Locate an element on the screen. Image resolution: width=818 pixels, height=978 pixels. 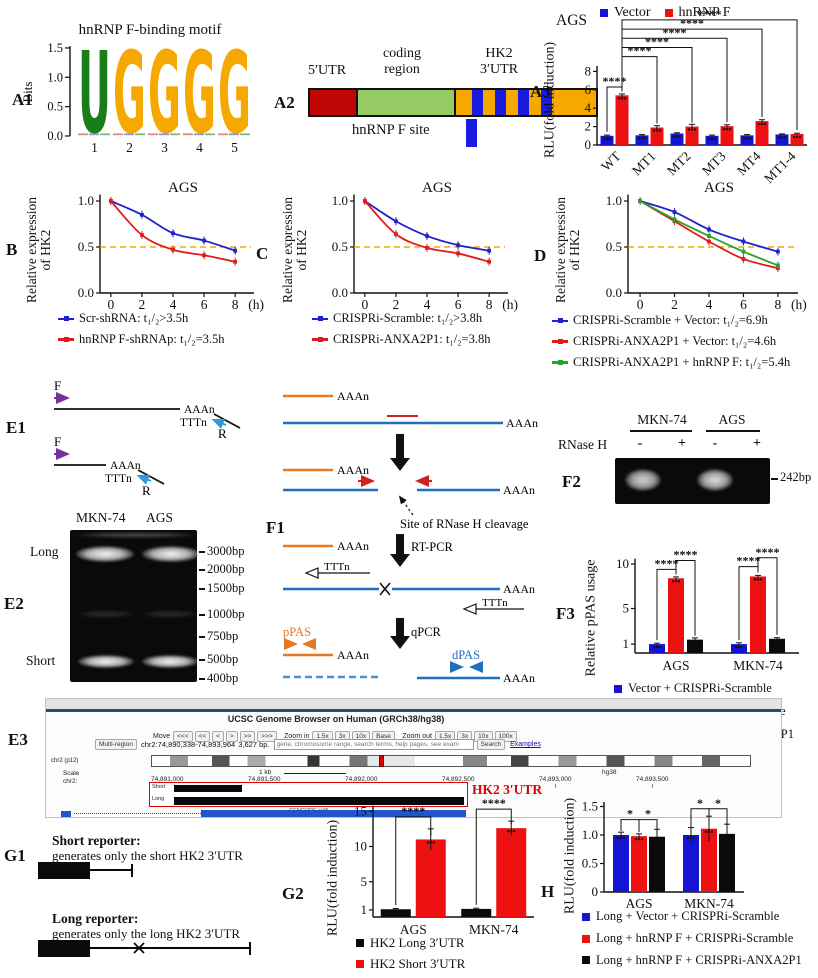
chart-c: 0.0 0.5 1.0 0 2 4 6 8 (h) AGS is located at coordinates (425, 246).